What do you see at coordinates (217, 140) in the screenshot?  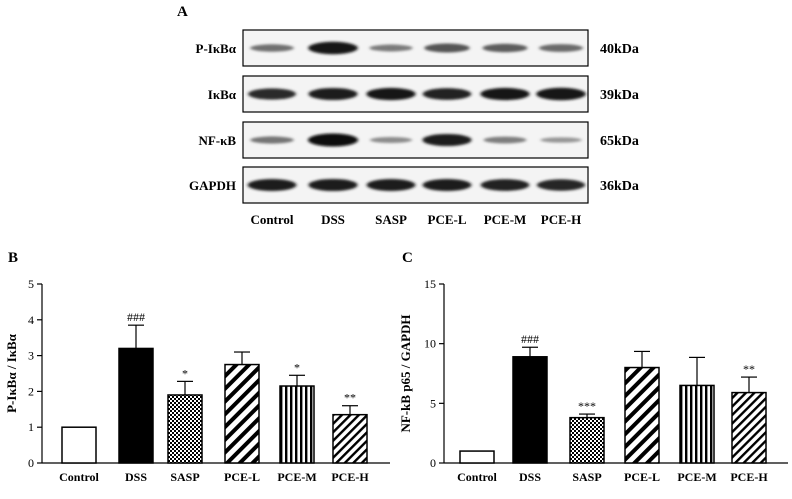 I see `blot-protein-label: NF-κB` at bounding box center [217, 140].